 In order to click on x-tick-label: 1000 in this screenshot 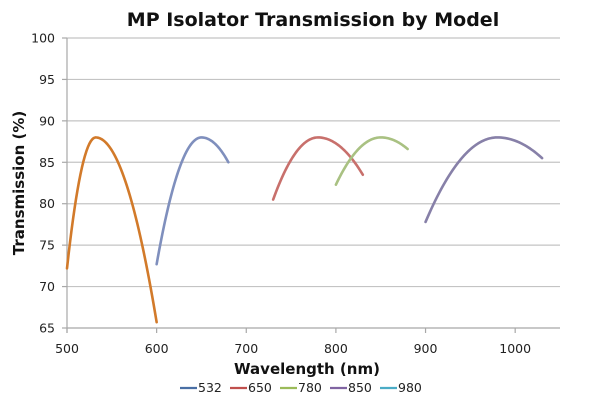, I will do `click(515, 348)`.